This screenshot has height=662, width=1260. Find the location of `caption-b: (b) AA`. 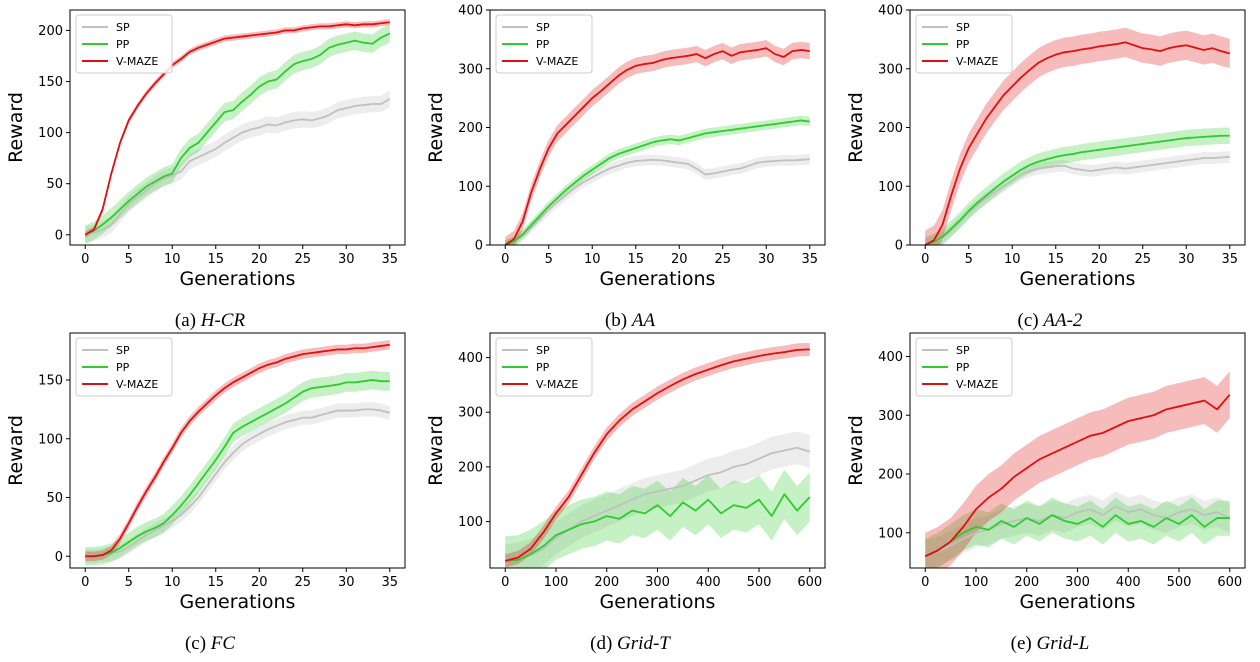

caption-b: (b) AA is located at coordinates (630, 321).